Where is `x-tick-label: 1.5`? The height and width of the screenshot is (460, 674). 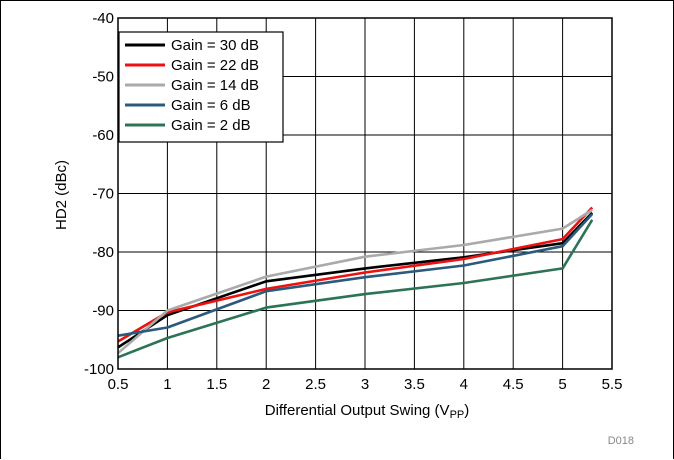 x-tick-label: 1.5 is located at coordinates (216, 384).